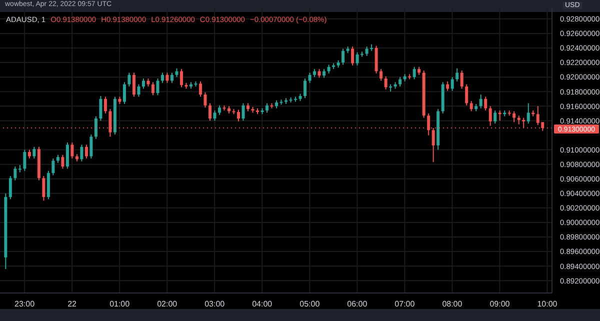 The width and height of the screenshot is (600, 321). I want to click on x-tick-label: 02:00, so click(167, 304).